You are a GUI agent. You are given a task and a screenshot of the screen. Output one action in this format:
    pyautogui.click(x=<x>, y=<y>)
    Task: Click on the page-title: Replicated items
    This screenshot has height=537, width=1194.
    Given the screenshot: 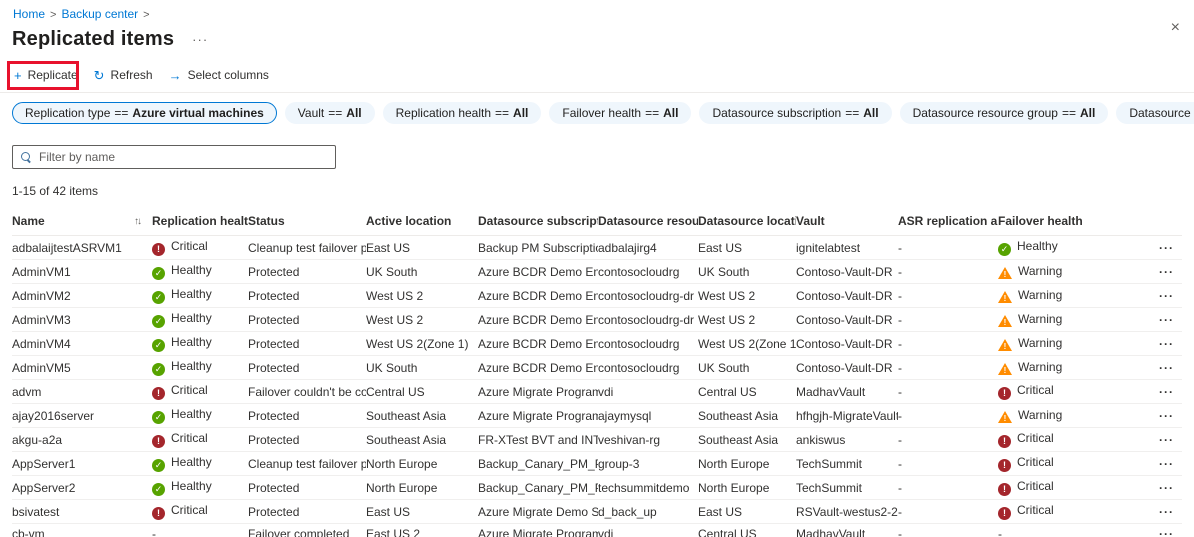 What is the action you would take?
    pyautogui.click(x=93, y=39)
    